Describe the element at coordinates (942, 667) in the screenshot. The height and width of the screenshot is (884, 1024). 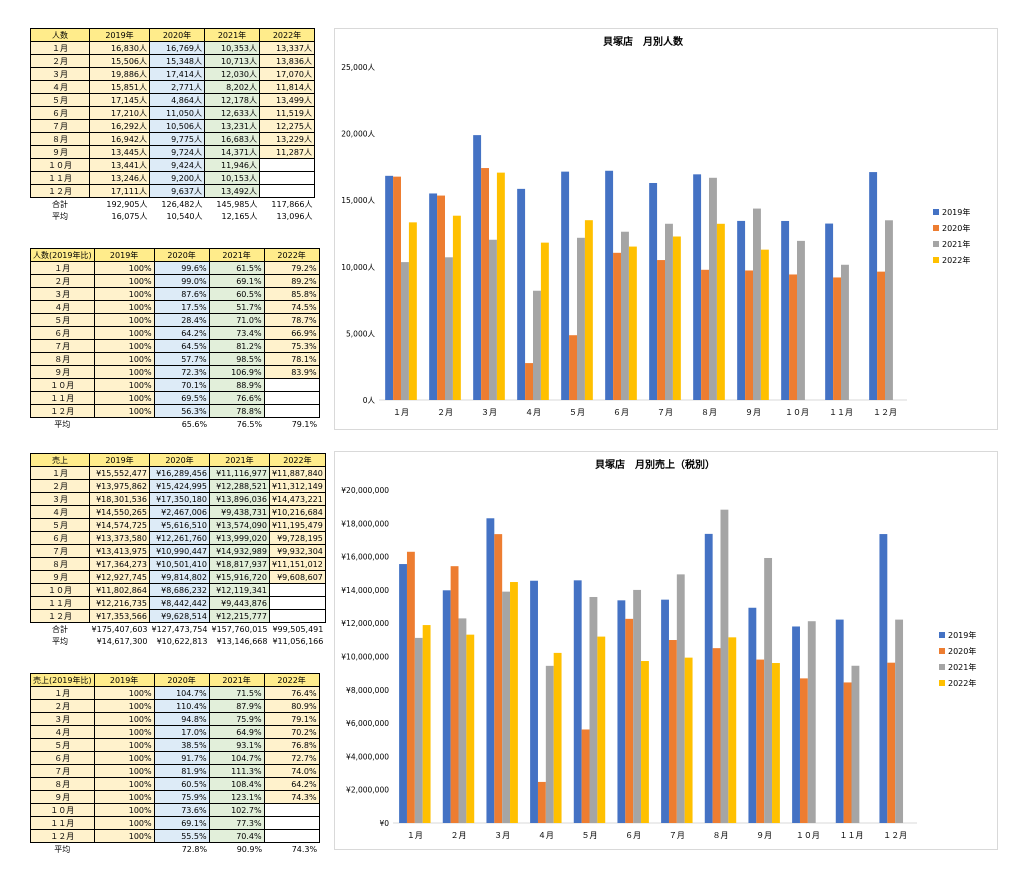
I see `legend-swatch` at that location.